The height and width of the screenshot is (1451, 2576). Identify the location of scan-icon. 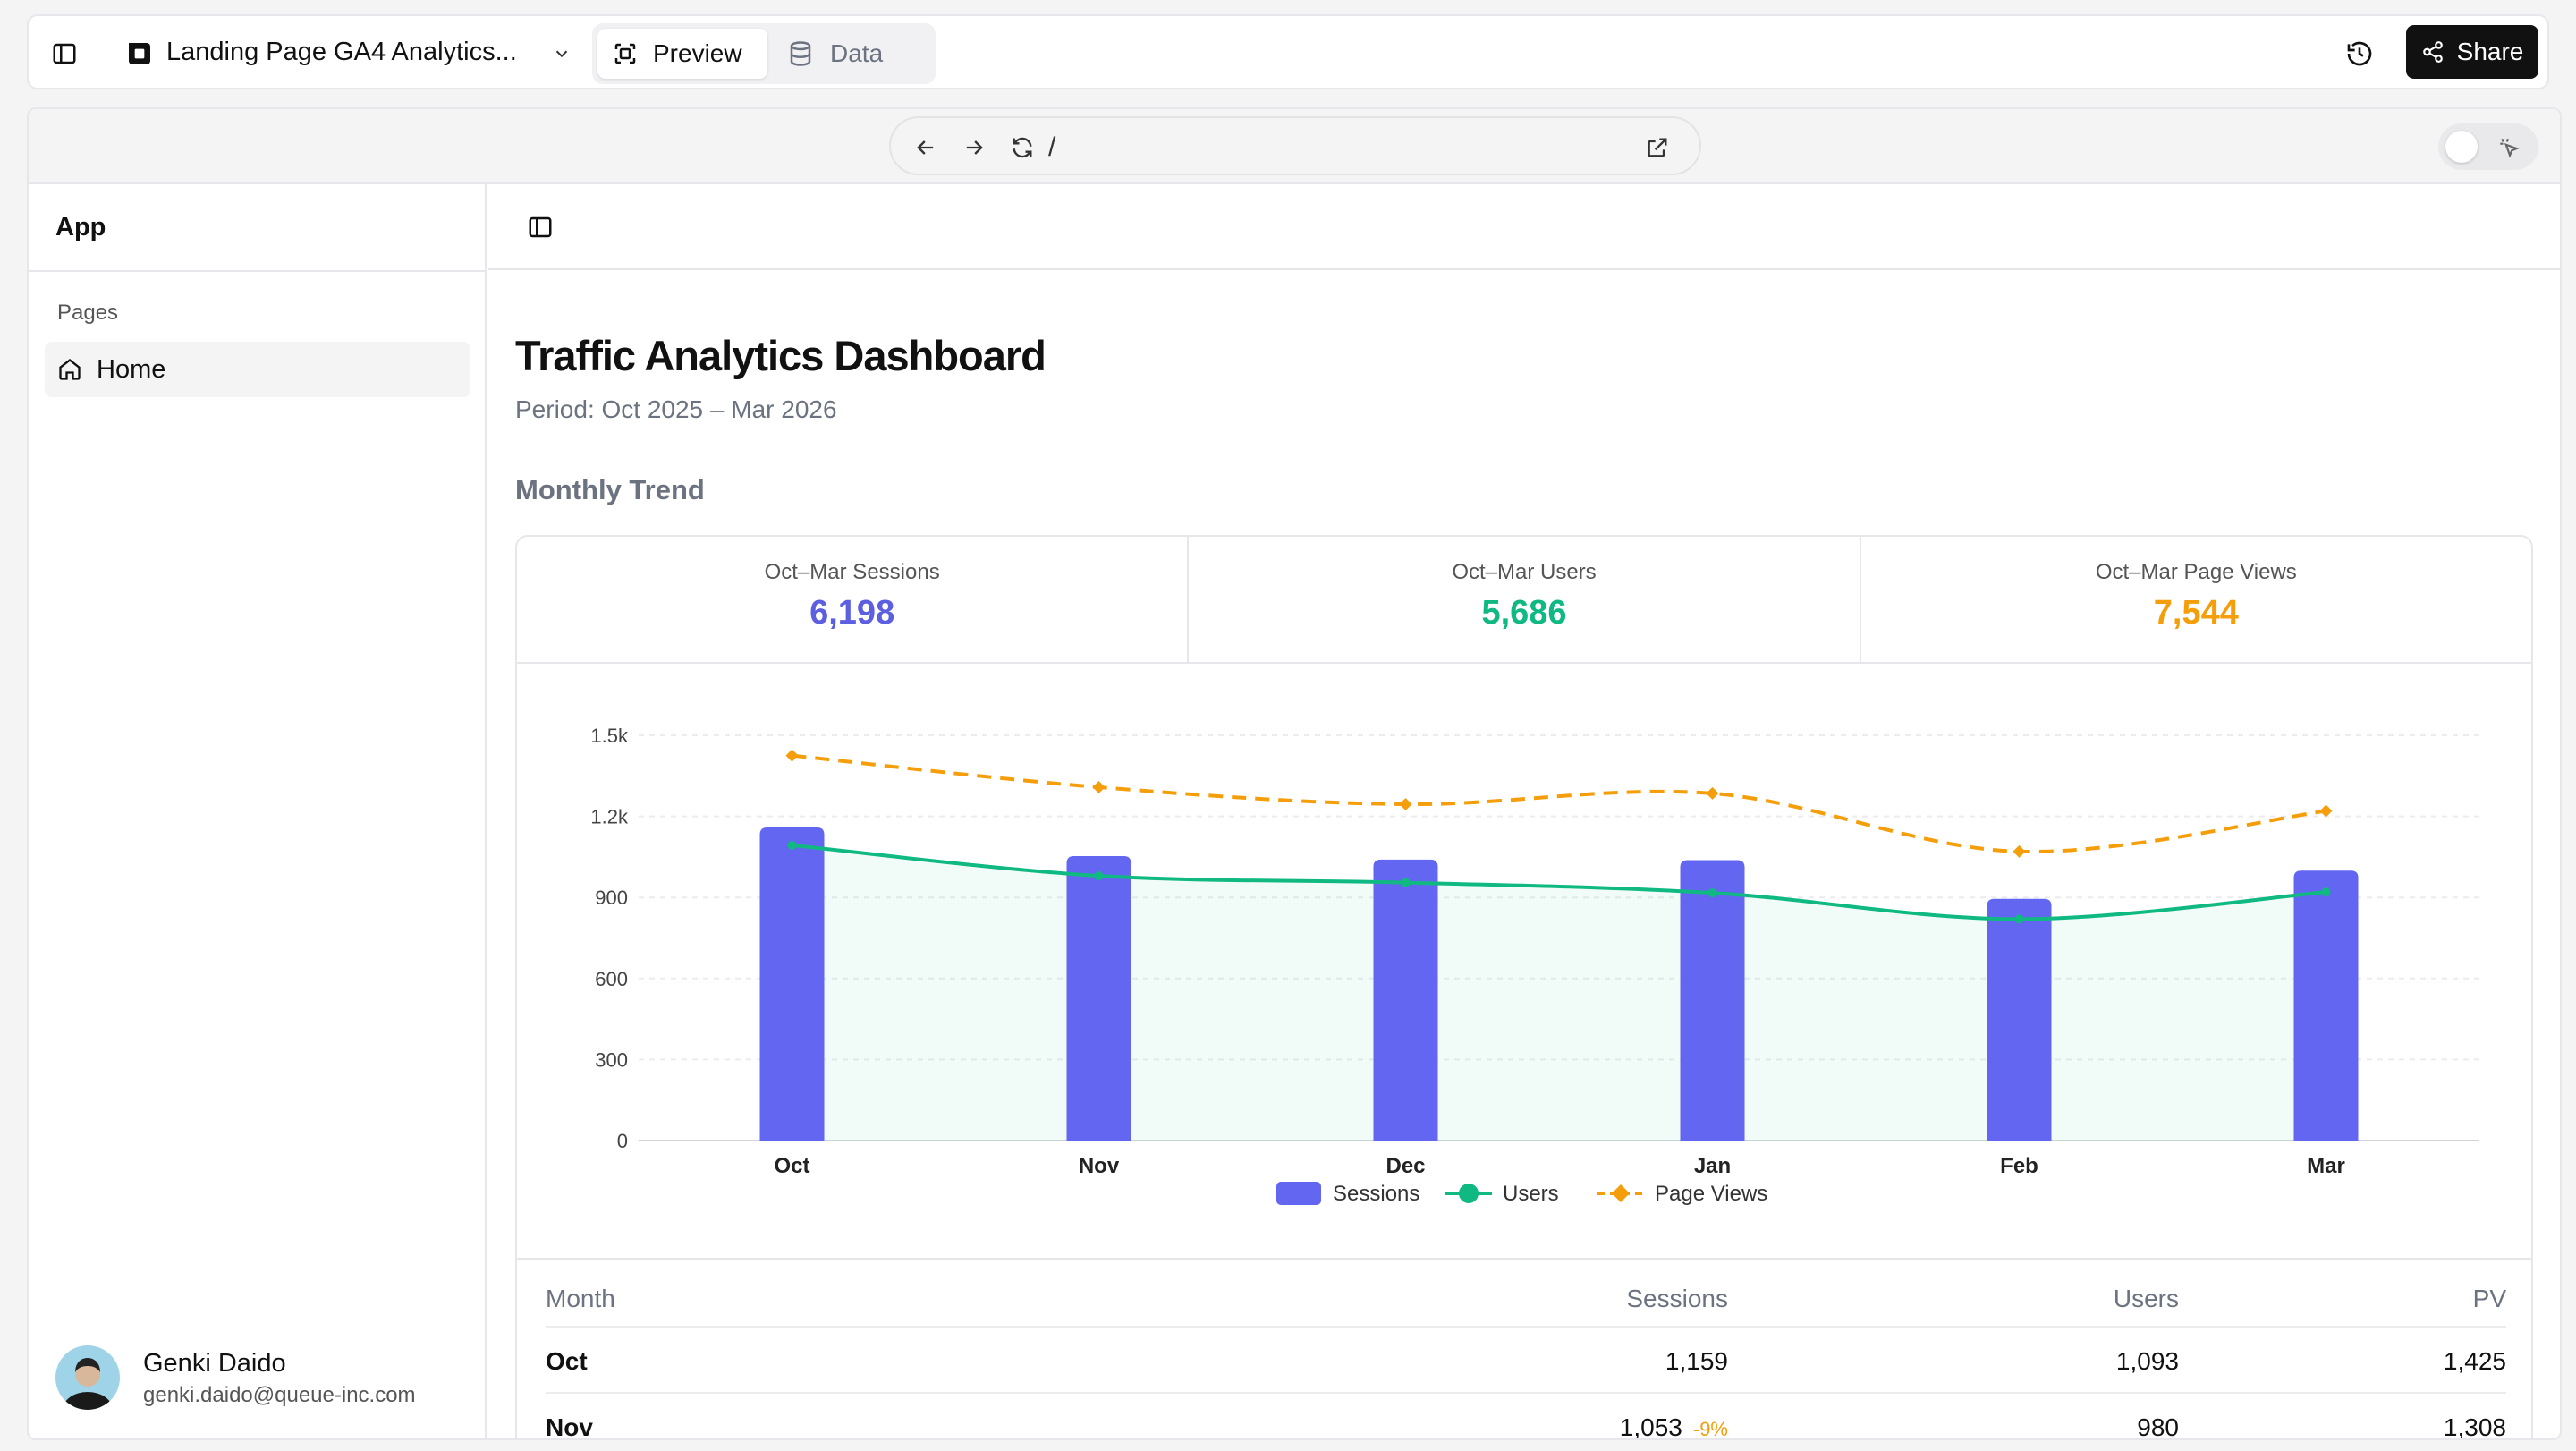
(625, 54).